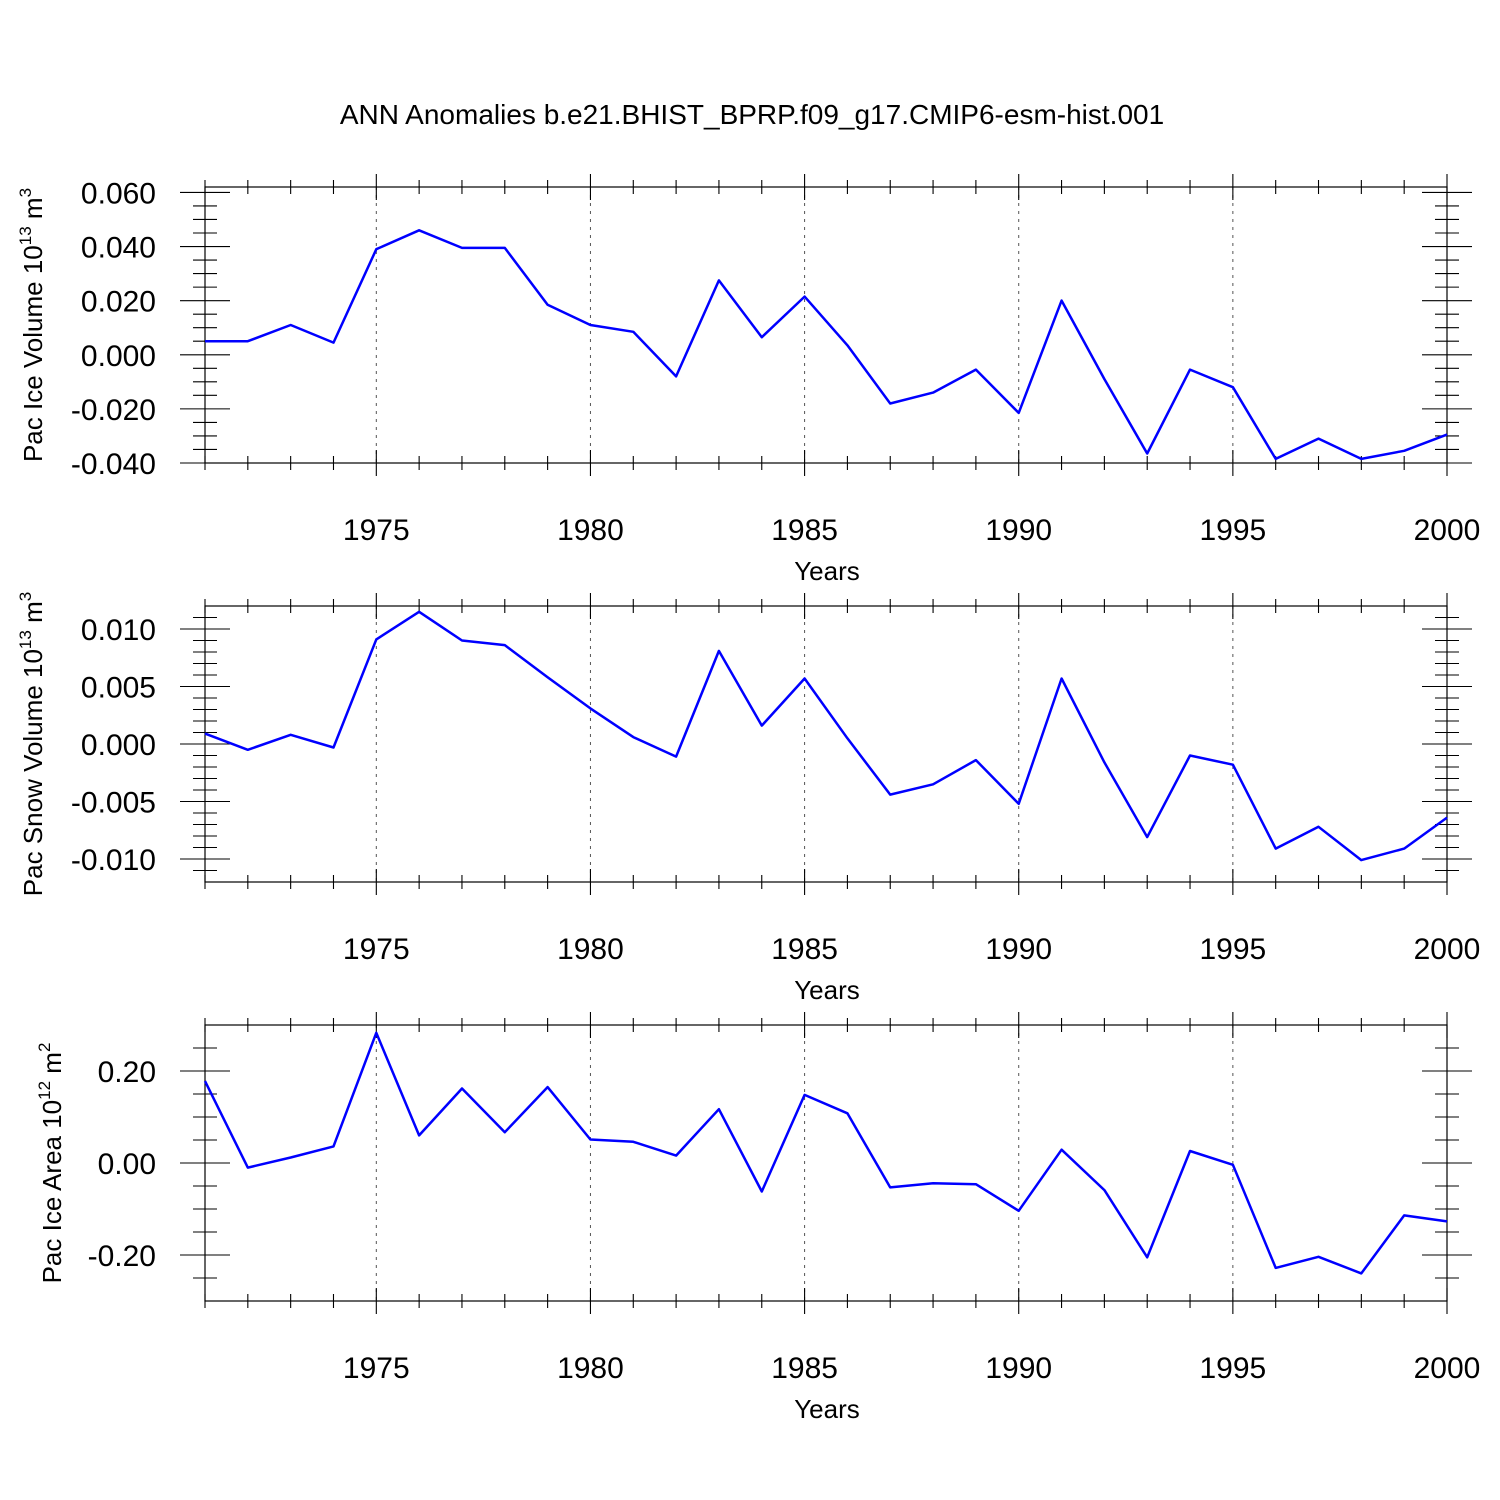 This screenshot has height=1500, width=1500. Describe the element at coordinates (113, 803) in the screenshot. I see `y-tick-label: -0.005` at that location.